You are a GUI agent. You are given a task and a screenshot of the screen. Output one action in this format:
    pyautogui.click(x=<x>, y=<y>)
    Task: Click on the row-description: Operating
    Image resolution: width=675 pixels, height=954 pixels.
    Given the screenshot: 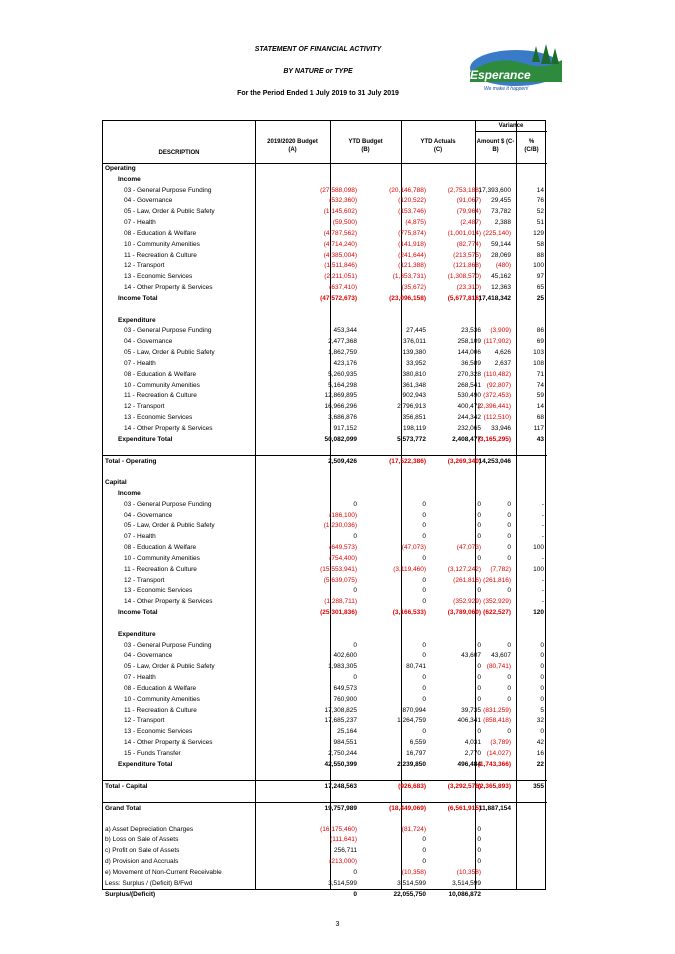 What is the action you would take?
    pyautogui.click(x=120, y=168)
    